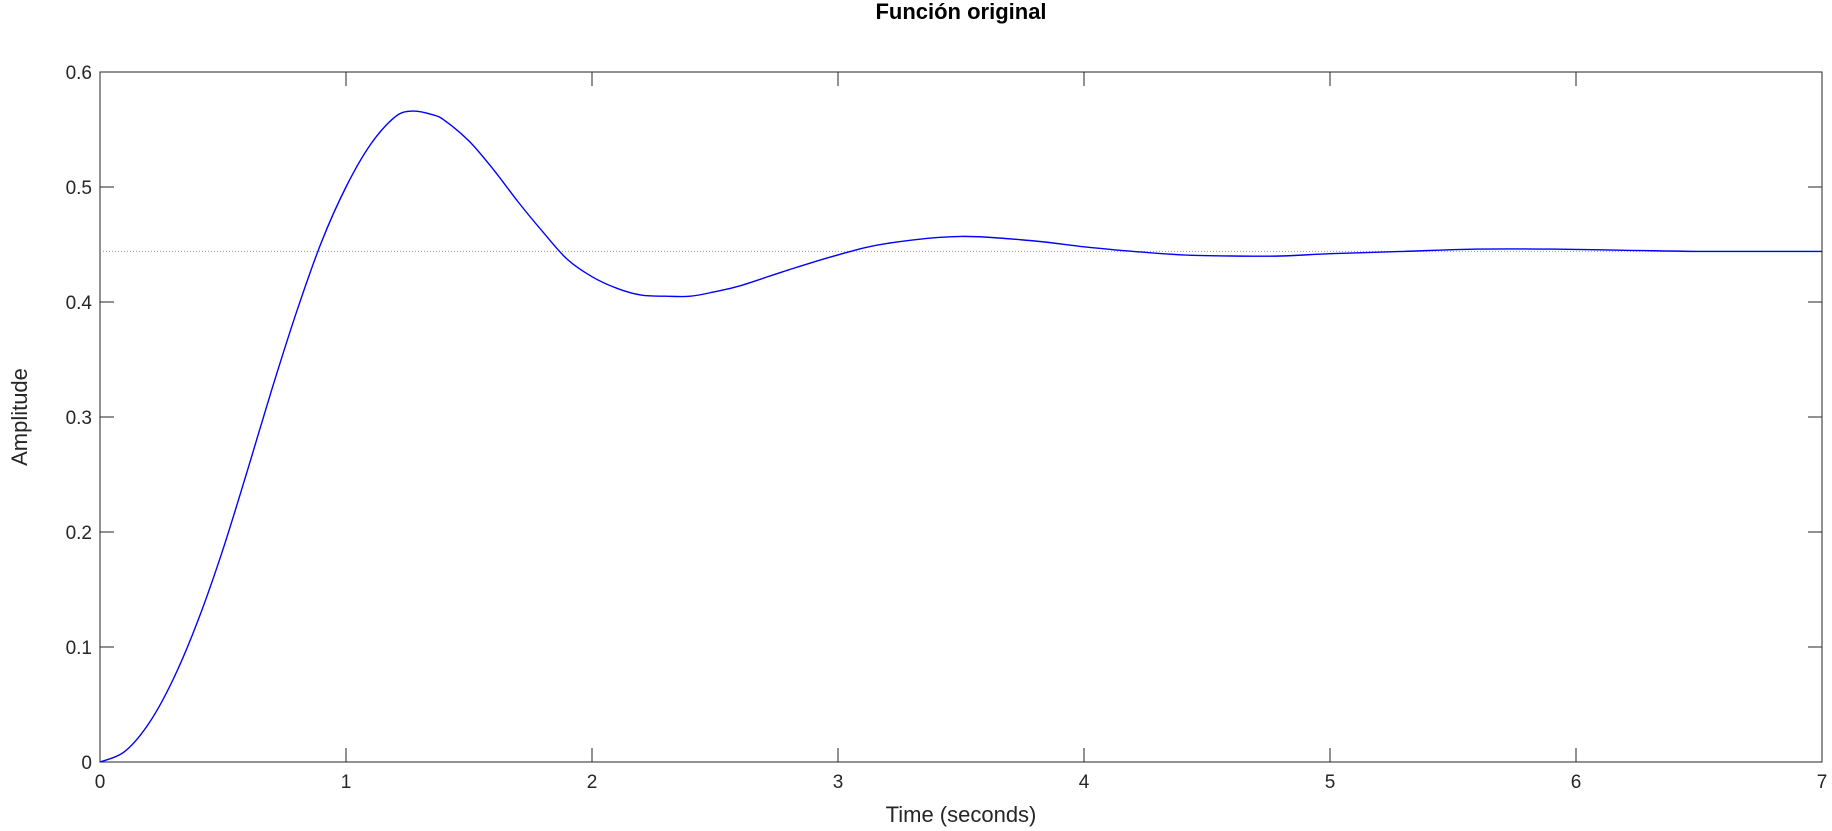  What do you see at coordinates (79, 418) in the screenshot?
I see `y-tick-label: 0.3` at bounding box center [79, 418].